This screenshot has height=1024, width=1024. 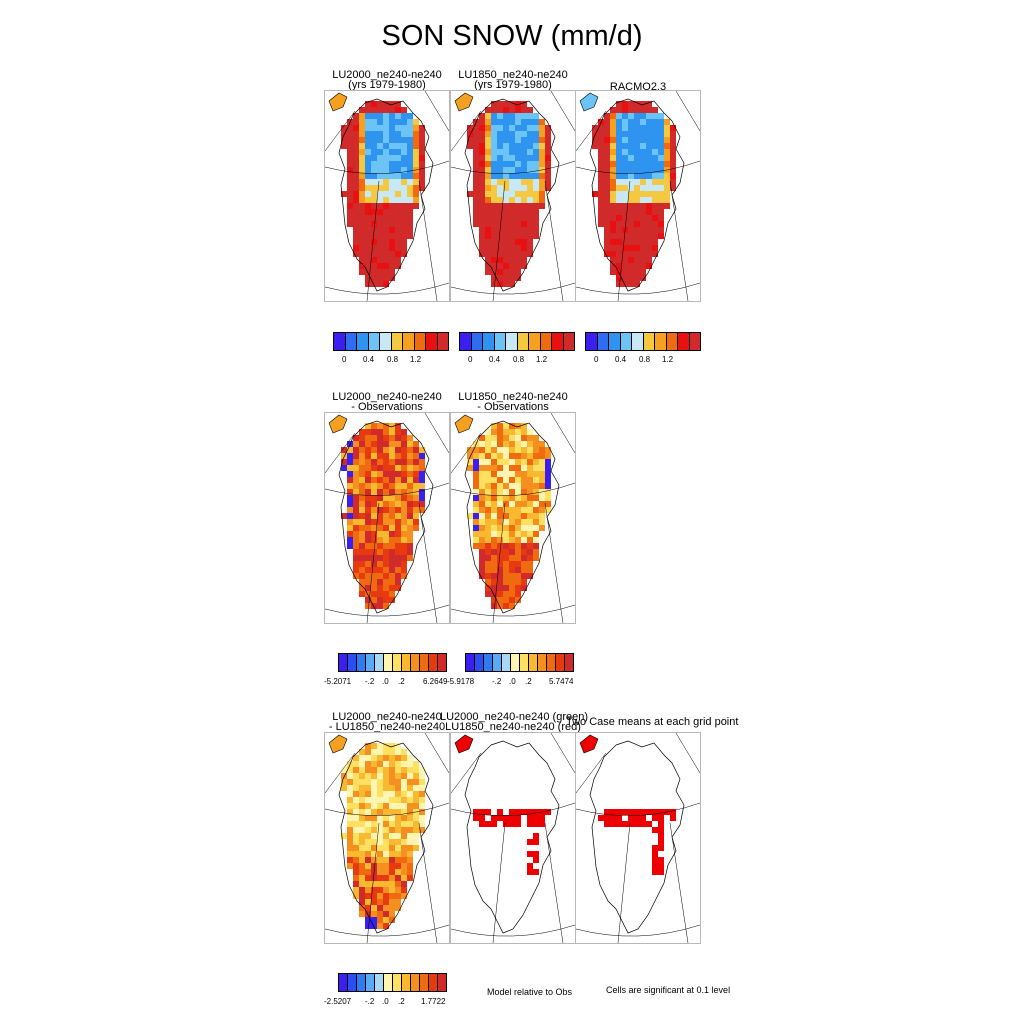 What do you see at coordinates (385, 681) in the screenshot?
I see `tick-label: .0` at bounding box center [385, 681].